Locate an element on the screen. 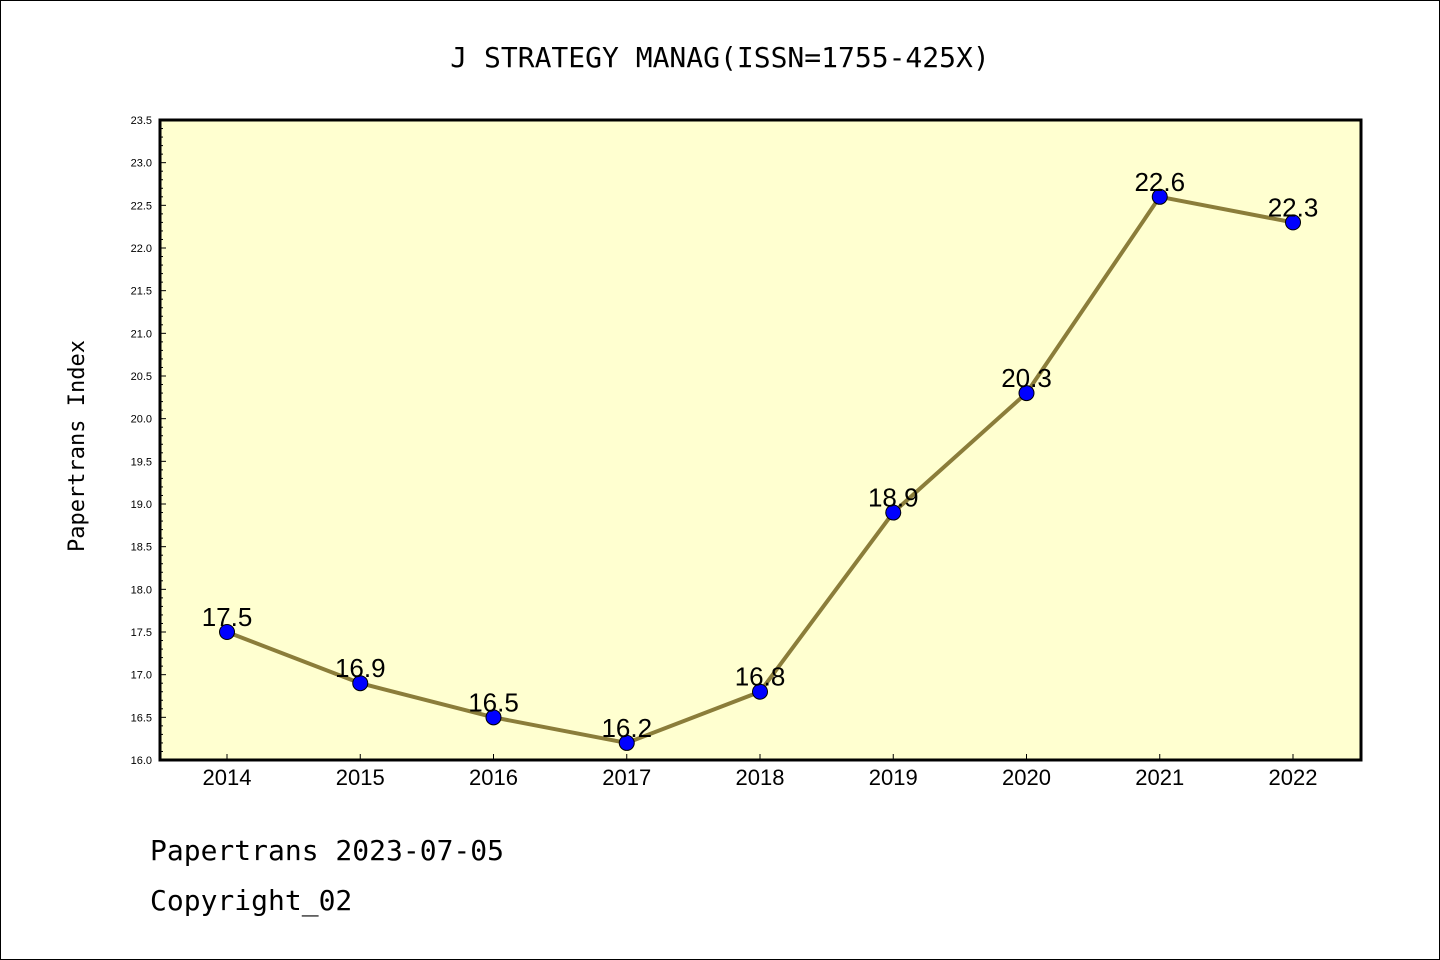 The image size is (1440, 960). x-tick-label: 2015 is located at coordinates (360, 777).